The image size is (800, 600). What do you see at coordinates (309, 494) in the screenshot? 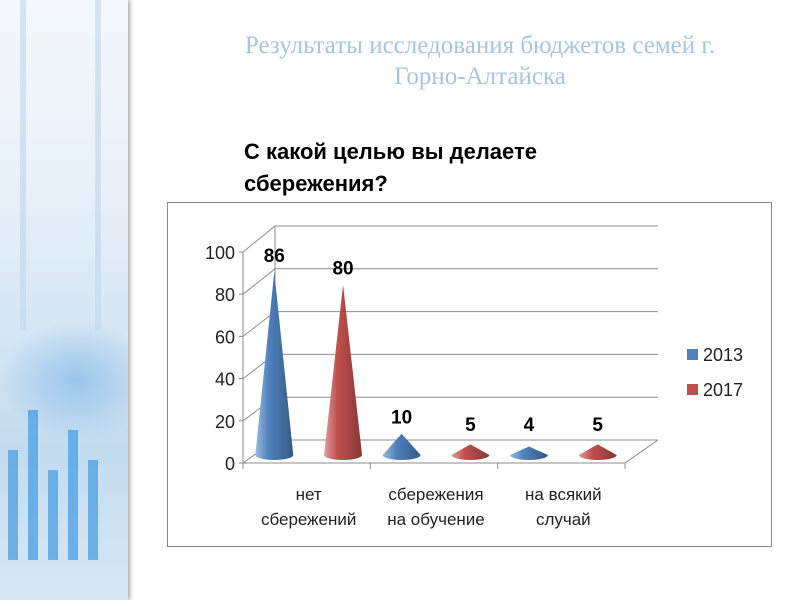
I see `category-label: нет` at bounding box center [309, 494].